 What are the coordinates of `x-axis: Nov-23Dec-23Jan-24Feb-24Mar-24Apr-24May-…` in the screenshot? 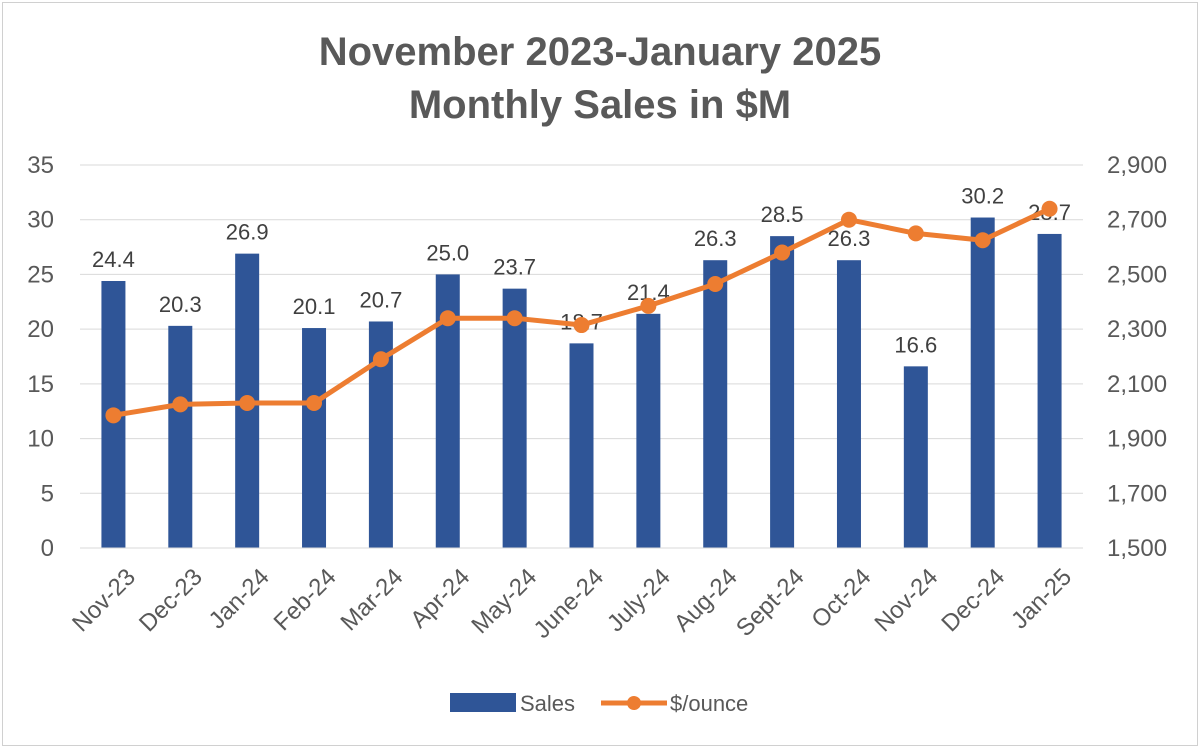 It's located at (575, 595).